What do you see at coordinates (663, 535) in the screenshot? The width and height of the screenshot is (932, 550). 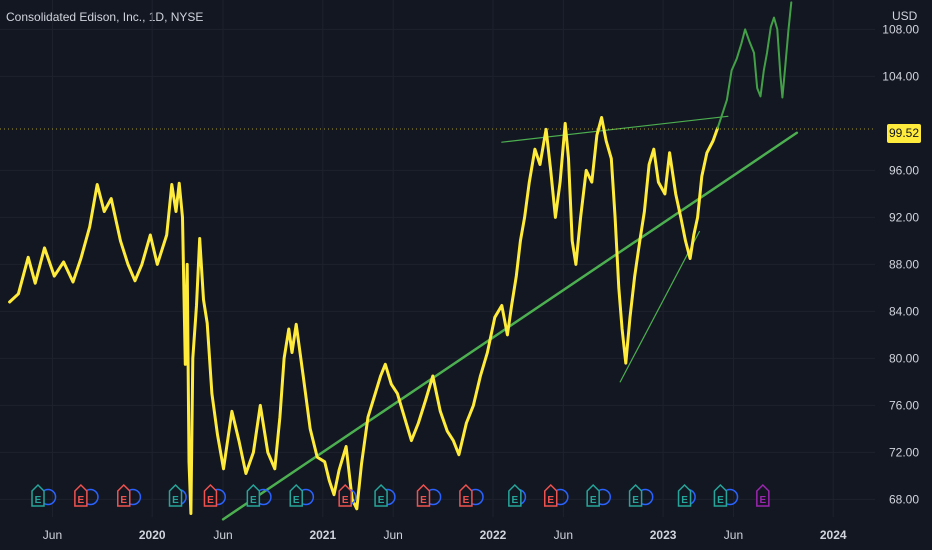 I see `time-tick-label: 2023` at bounding box center [663, 535].